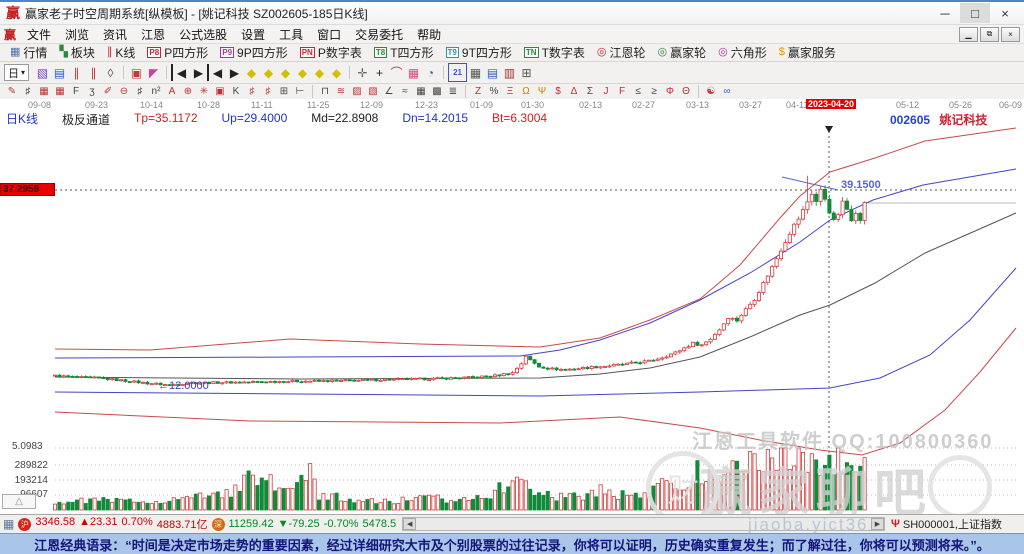 This screenshot has height=554, width=1024. What do you see at coordinates (574, 91) in the screenshot?
I see `draw-tool-icon-36: Δ` at bounding box center [574, 91].